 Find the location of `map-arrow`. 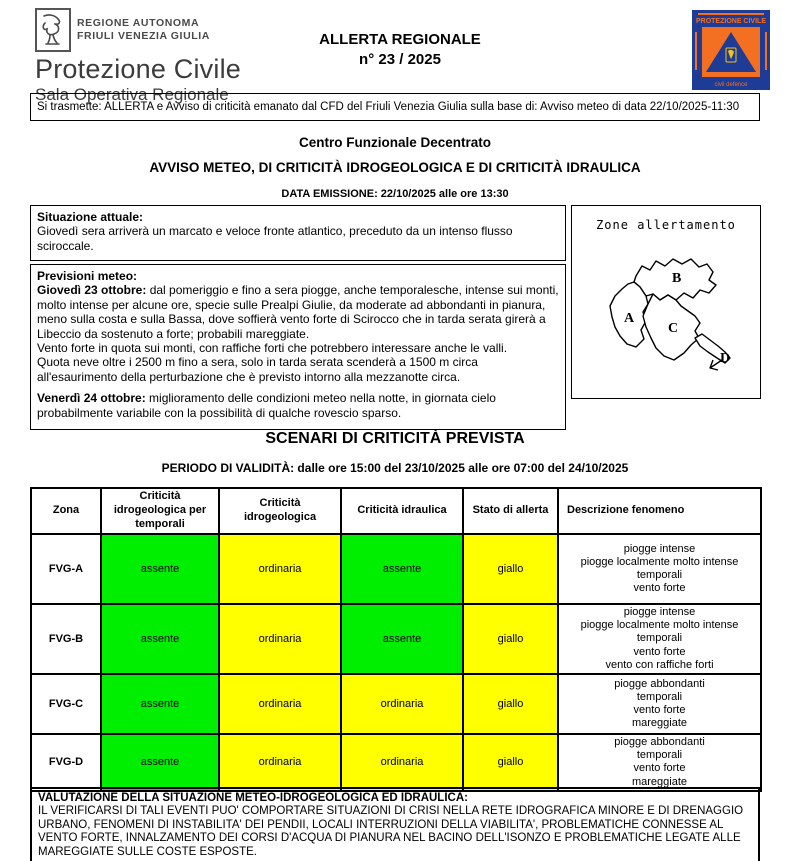

map-arrow is located at coordinates (716, 365).